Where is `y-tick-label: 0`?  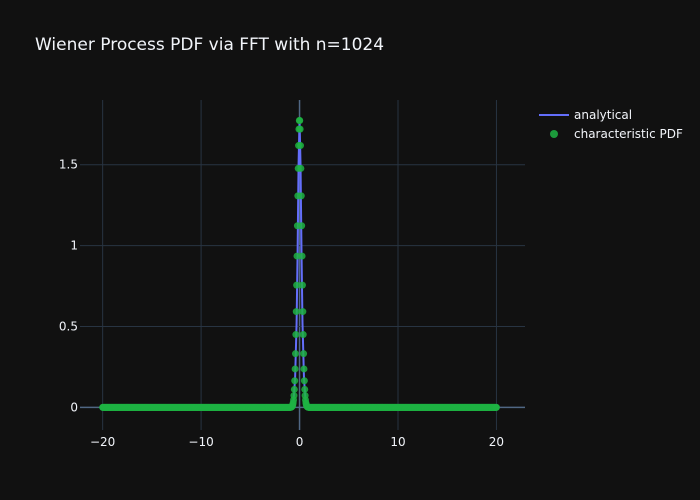 y-tick-label: 0 is located at coordinates (74, 407).